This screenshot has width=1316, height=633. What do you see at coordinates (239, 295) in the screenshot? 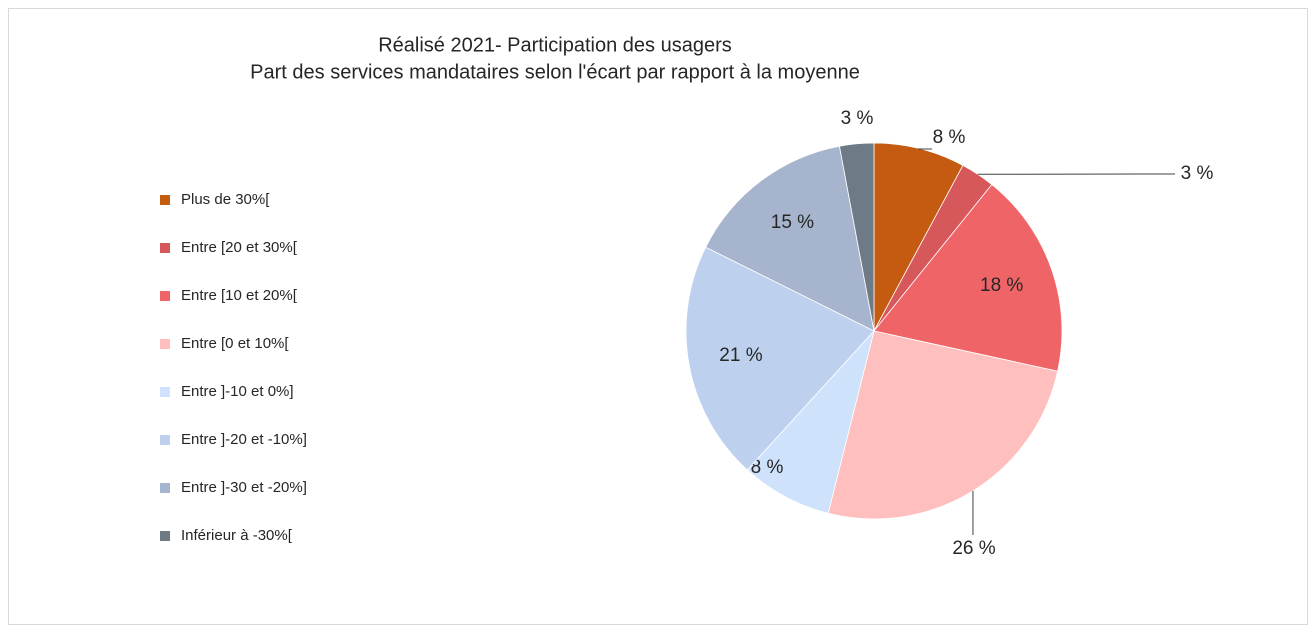
I see `legend-label: Entre [10 et 20%[` at bounding box center [239, 295].